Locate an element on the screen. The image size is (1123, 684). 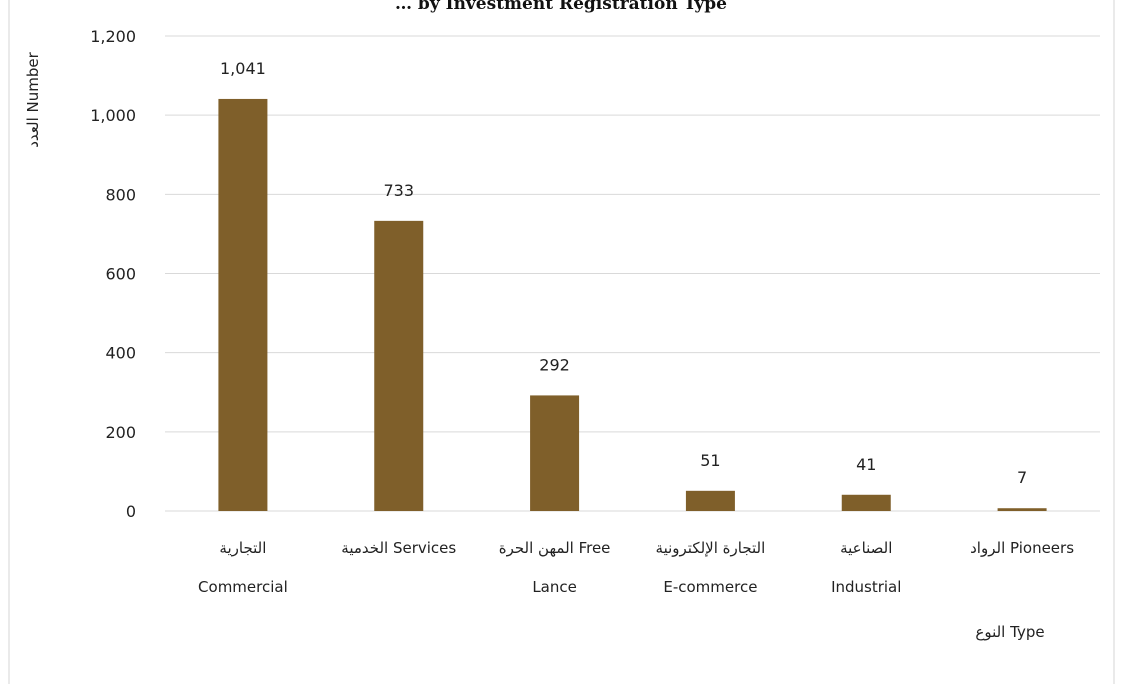
x-category-label: التجارية is located at coordinates (242, 548).